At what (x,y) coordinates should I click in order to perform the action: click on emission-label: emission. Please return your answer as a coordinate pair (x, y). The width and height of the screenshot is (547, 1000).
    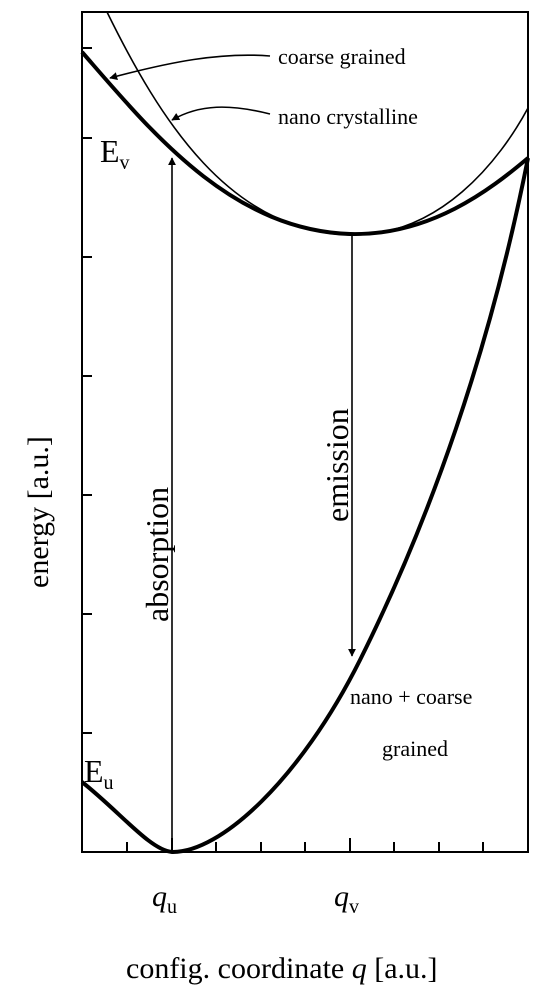
    Looking at the image, I should click on (337, 465).